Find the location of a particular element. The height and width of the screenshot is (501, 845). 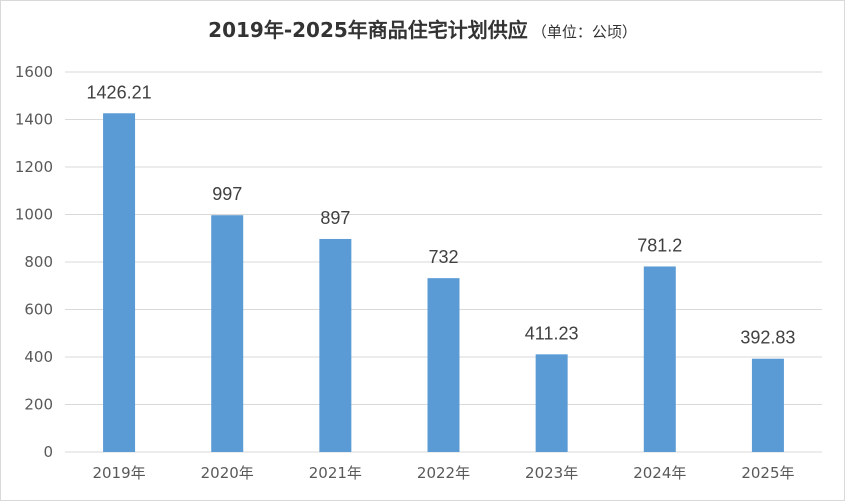

data-label: 411.23 is located at coordinates (552, 333).